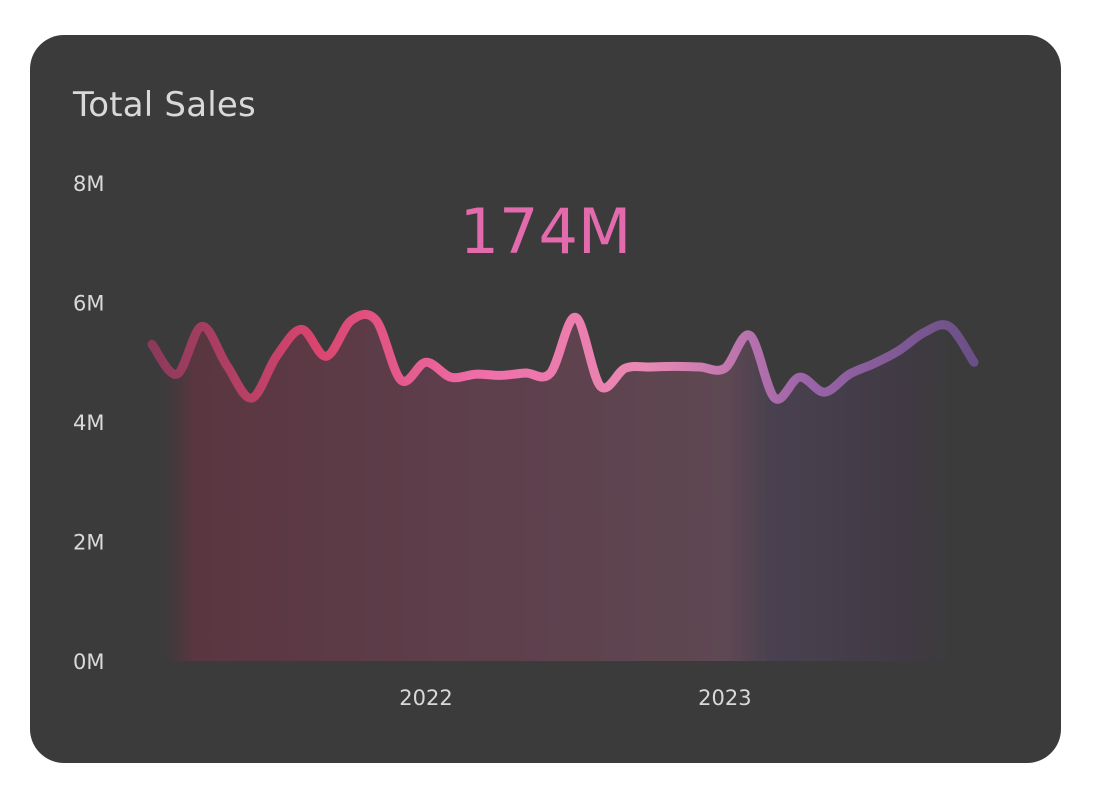 The width and height of the screenshot is (1093, 792). Describe the element at coordinates (545, 231) in the screenshot. I see `kpi-value: 174M` at that location.